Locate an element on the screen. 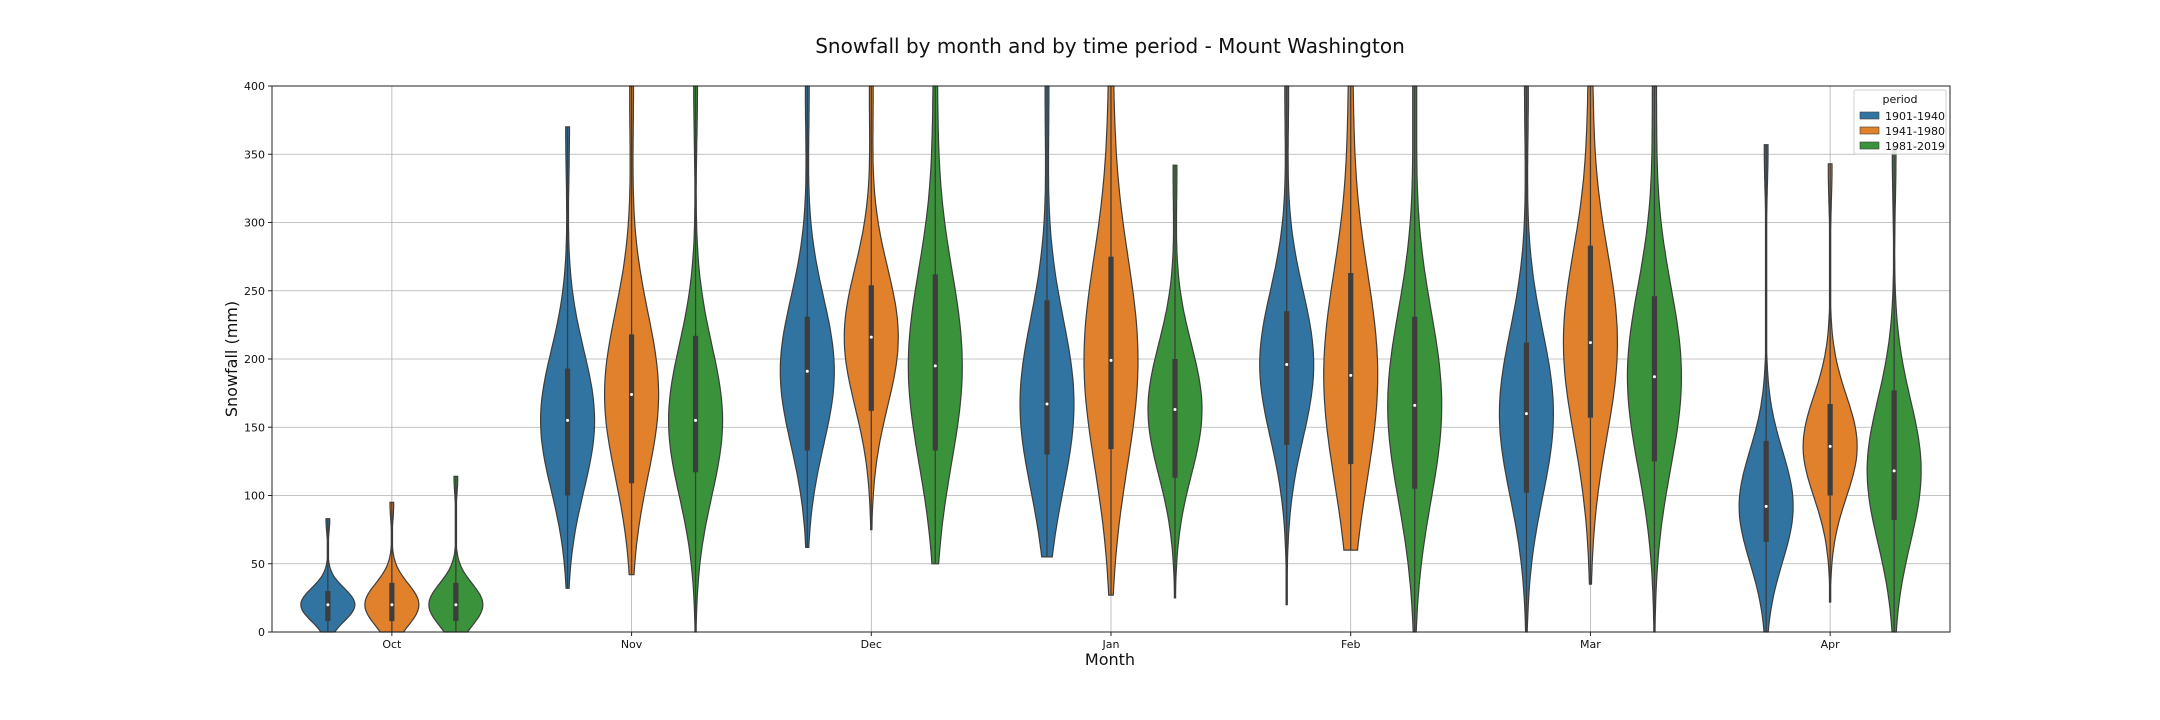 The image size is (2160, 720). x-tick-label: Oct is located at coordinates (392, 644).